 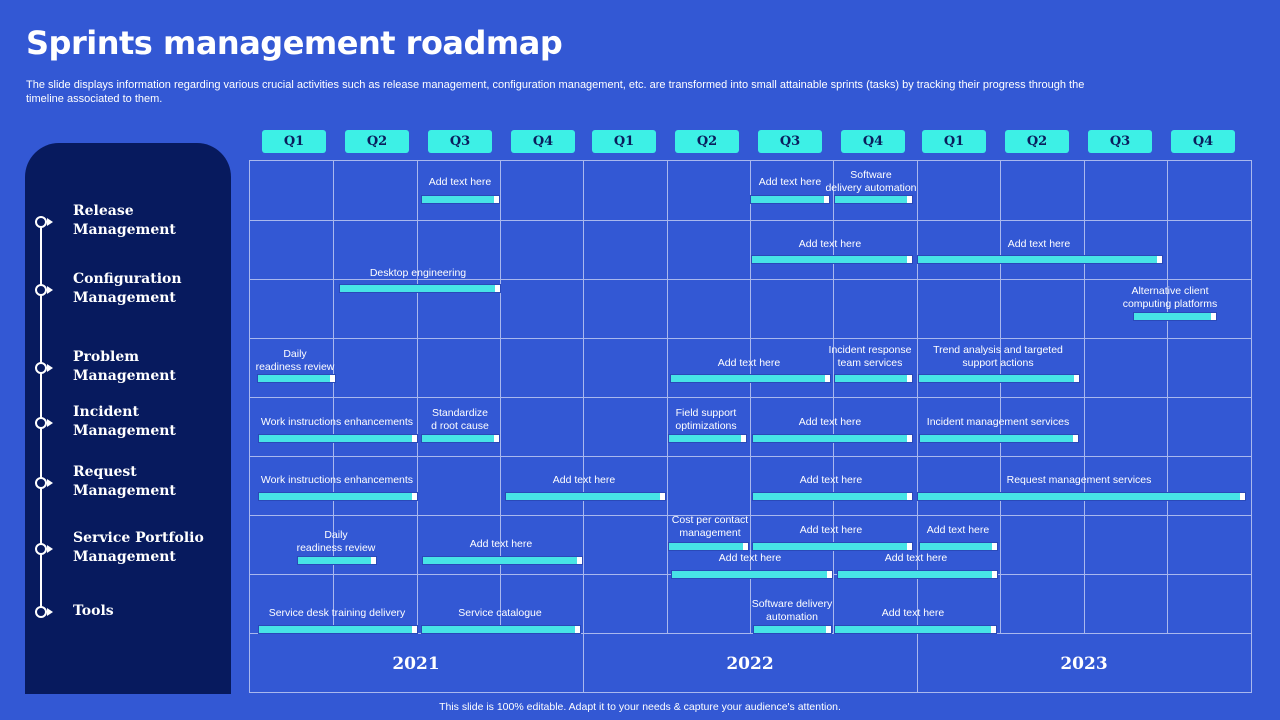 I want to click on task-label-line: Field support, so click(x=706, y=413).